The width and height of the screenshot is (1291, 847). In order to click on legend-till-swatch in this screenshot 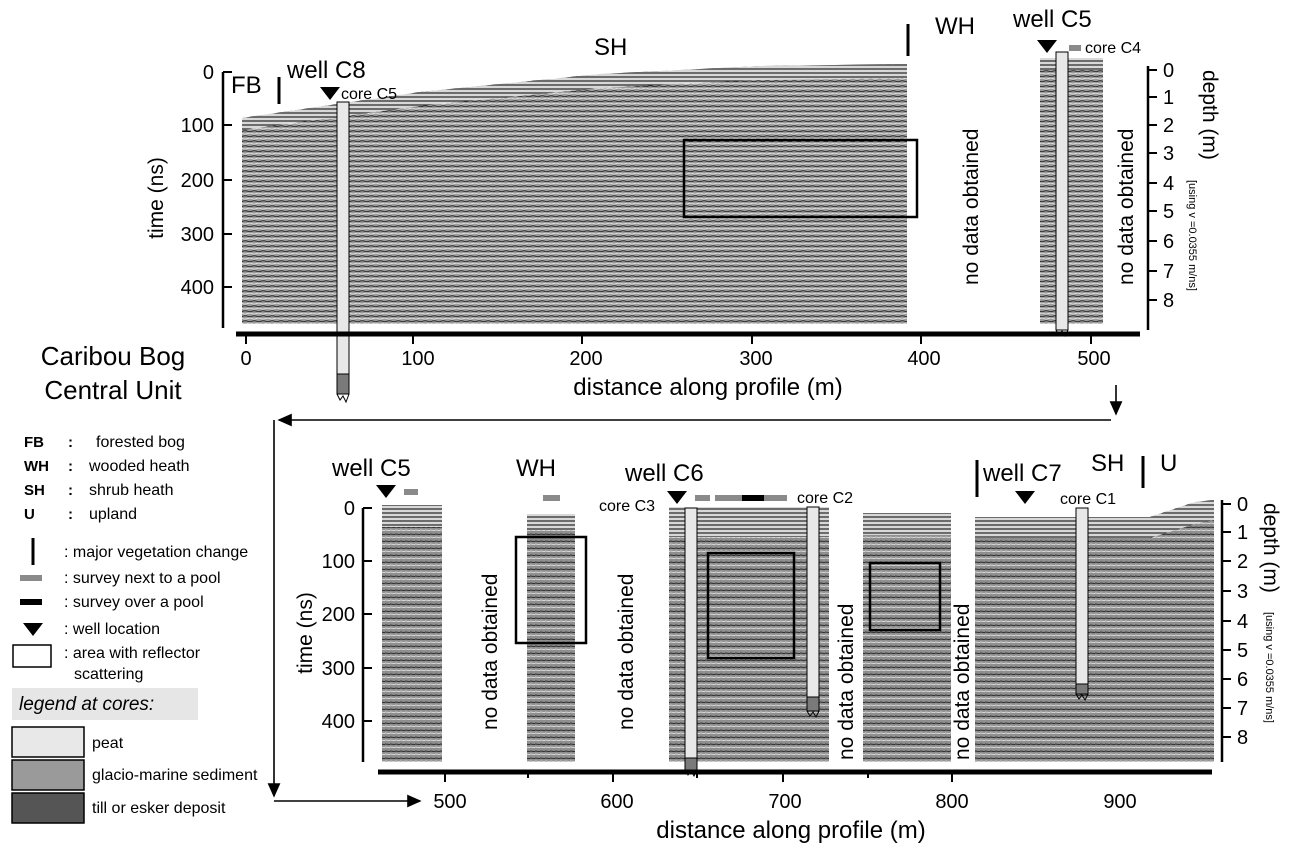, I will do `click(48, 808)`.